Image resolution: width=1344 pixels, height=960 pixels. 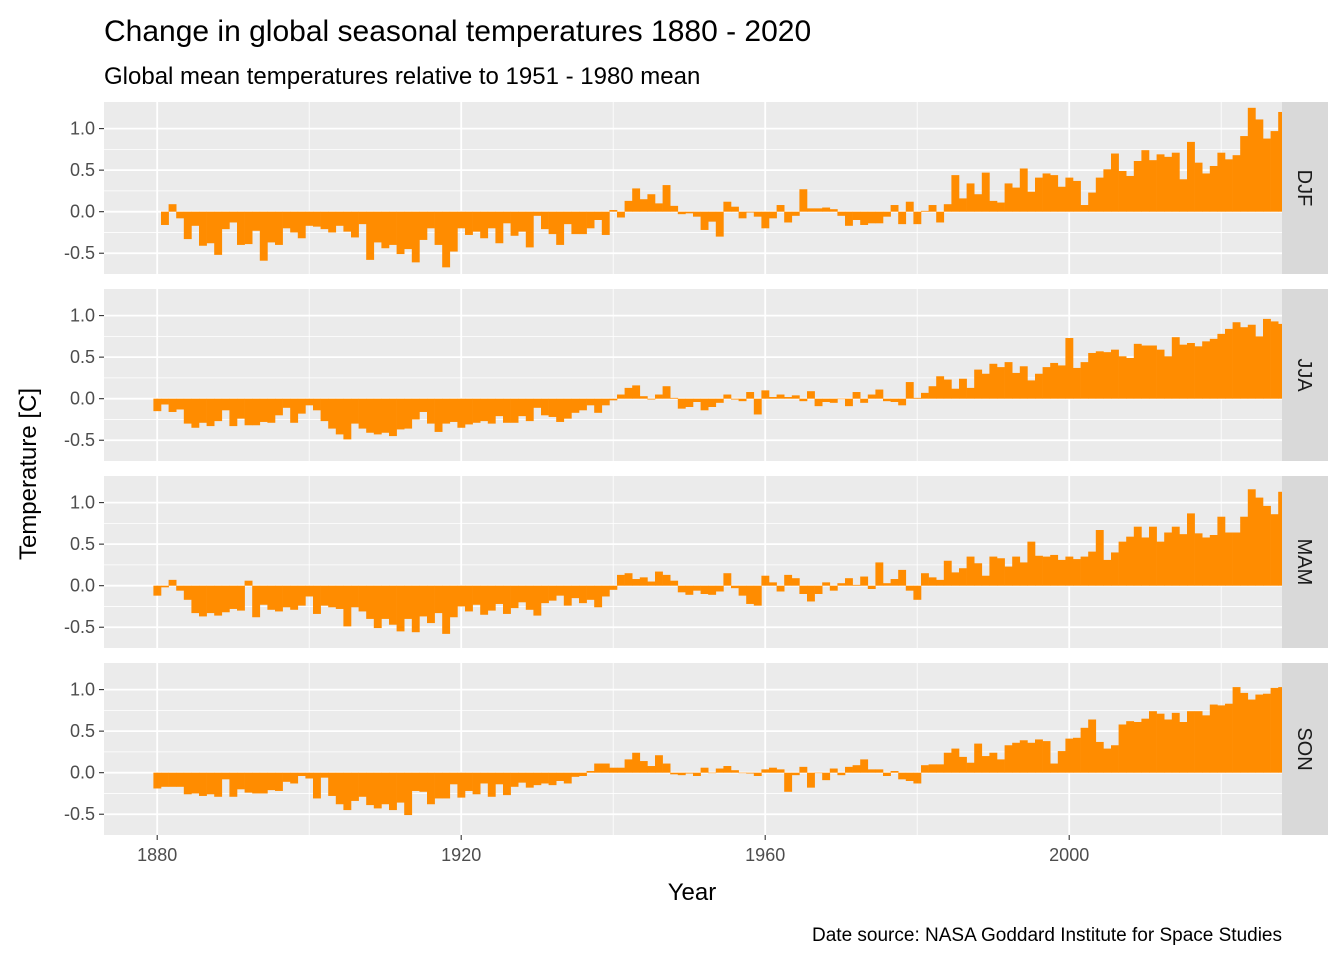 I want to click on bar-jja-2022, so click(x=1236, y=360).